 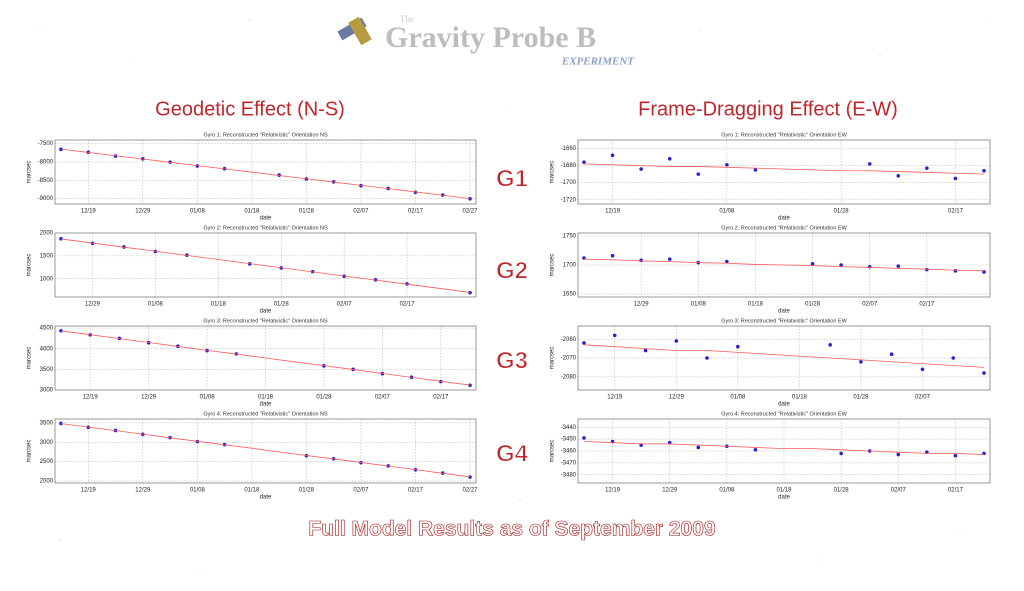 What do you see at coordinates (569, 149) in the screenshot?
I see `y-tick-label: -1660` at bounding box center [569, 149].